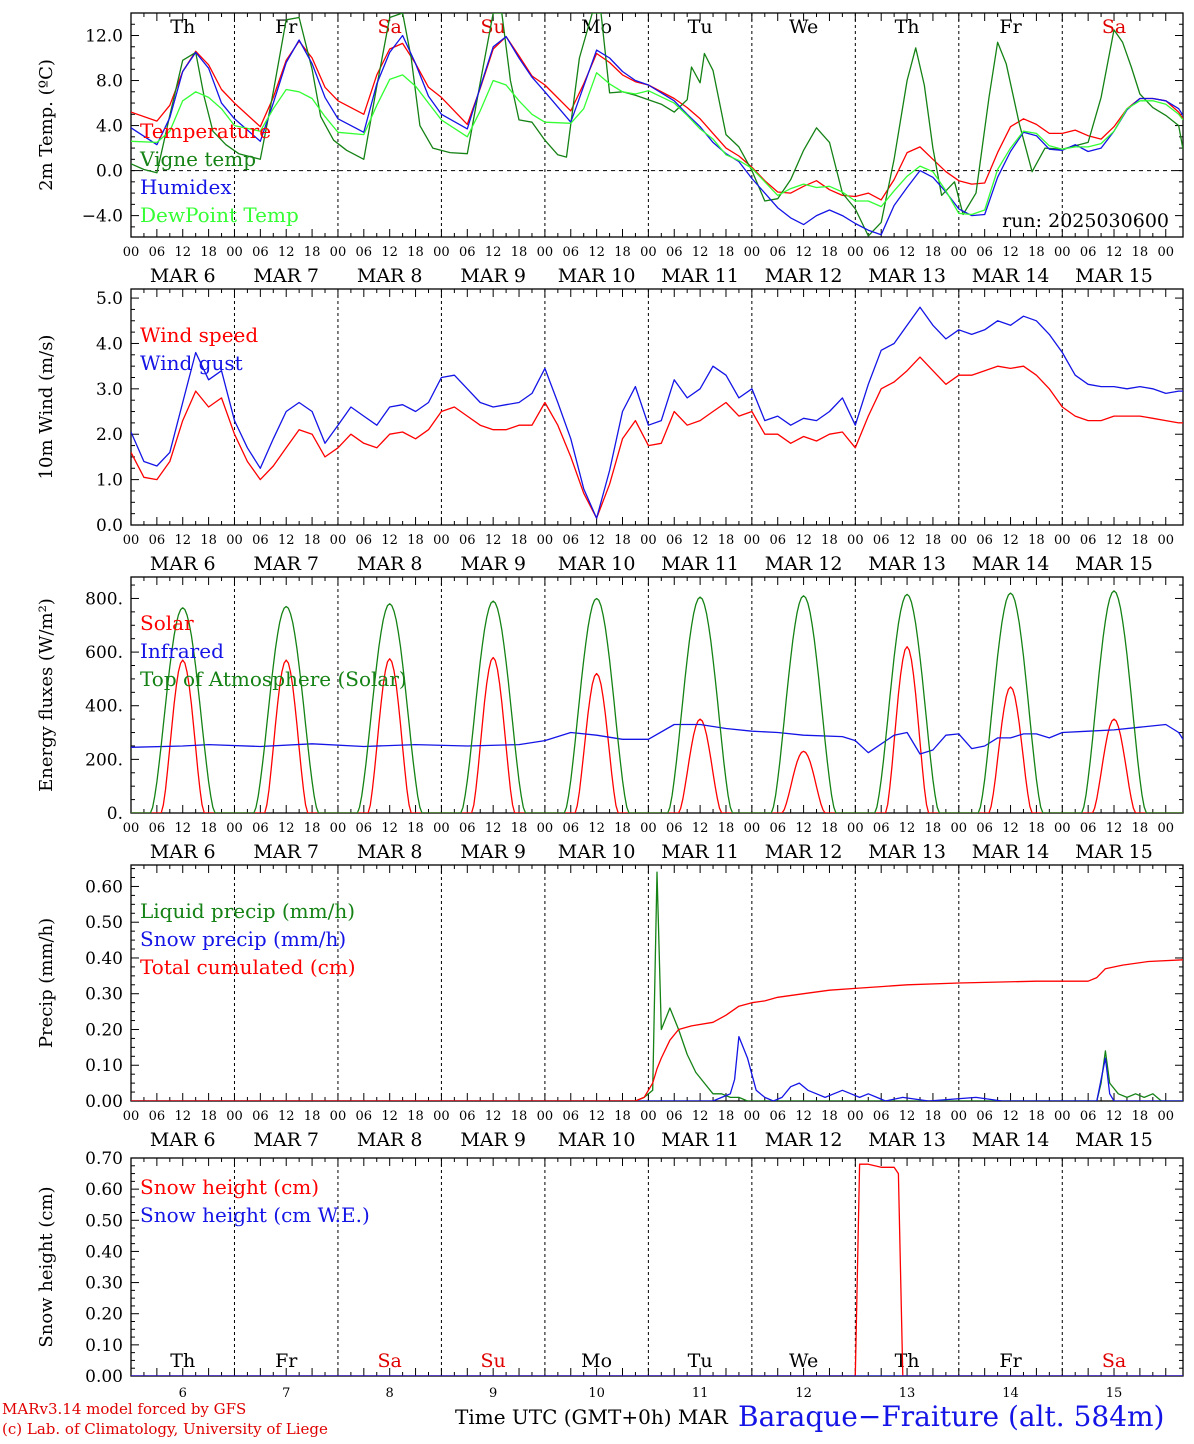  Describe the element at coordinates (205, 131) in the screenshot. I see `legend-entry: Temperature` at that location.